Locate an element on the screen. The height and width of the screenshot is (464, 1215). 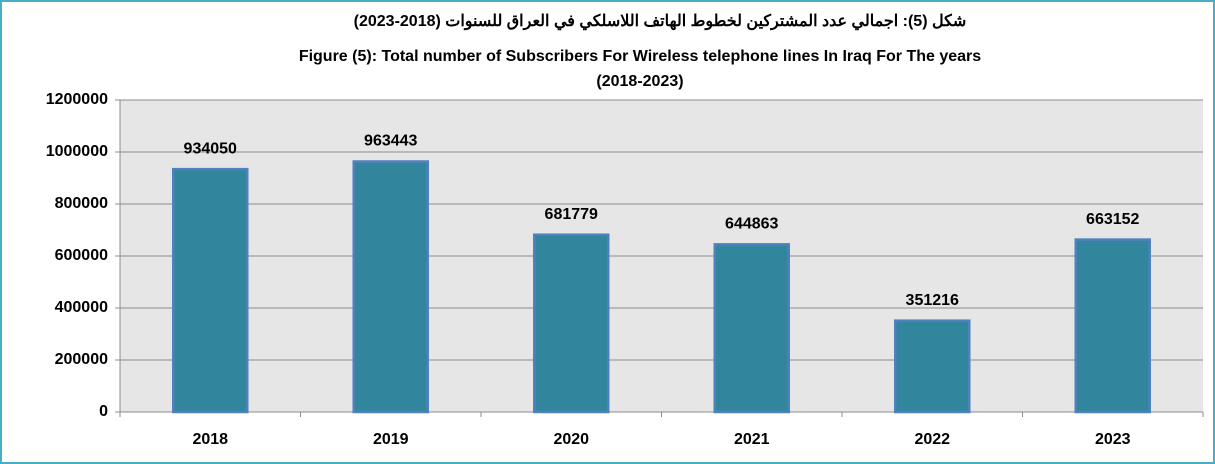
y-tick-label: 0 is located at coordinates (103, 411).